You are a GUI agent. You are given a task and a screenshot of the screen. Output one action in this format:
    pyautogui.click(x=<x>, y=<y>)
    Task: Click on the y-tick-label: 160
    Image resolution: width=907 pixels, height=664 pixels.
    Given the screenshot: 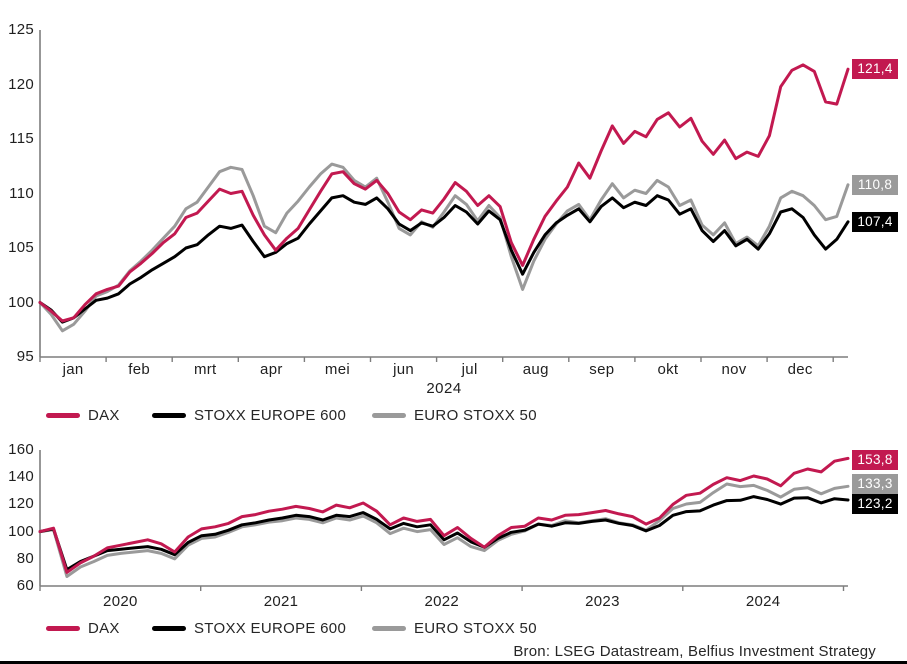 What is the action you would take?
    pyautogui.click(x=21, y=449)
    